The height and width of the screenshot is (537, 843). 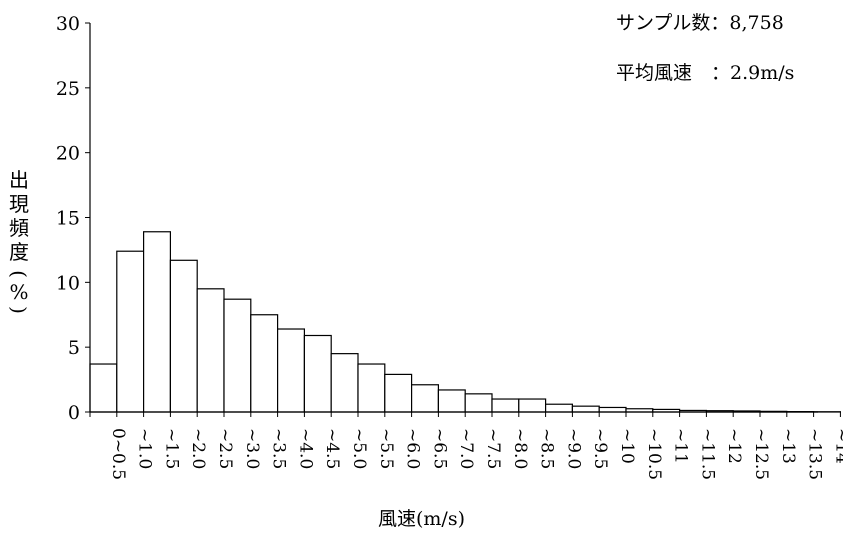 What do you see at coordinates (145, 448) in the screenshot?
I see `x-tick-label: ~1.0` at bounding box center [145, 448].